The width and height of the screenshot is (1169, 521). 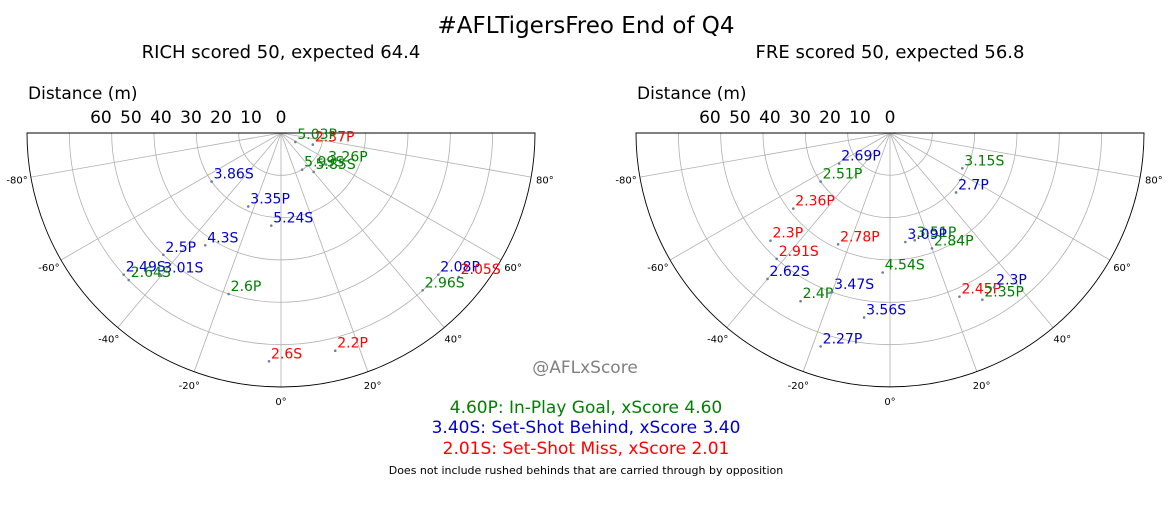 What do you see at coordinates (183, 269) in the screenshot?
I see `shot-label: 3.01S` at bounding box center [183, 269].